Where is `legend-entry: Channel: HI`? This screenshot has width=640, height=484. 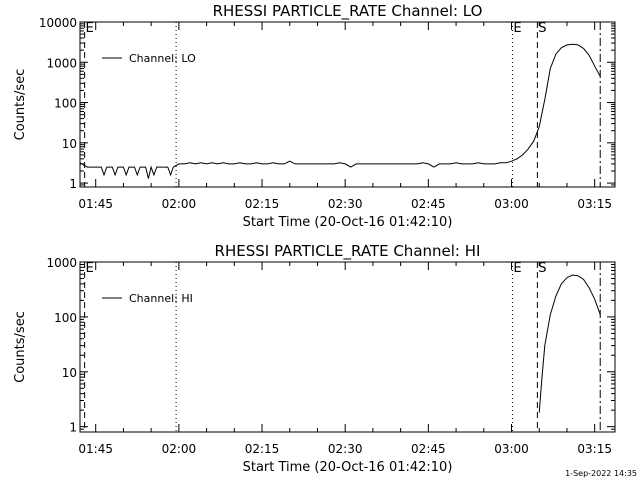
legend-entry: Channel: HI is located at coordinates (161, 298).